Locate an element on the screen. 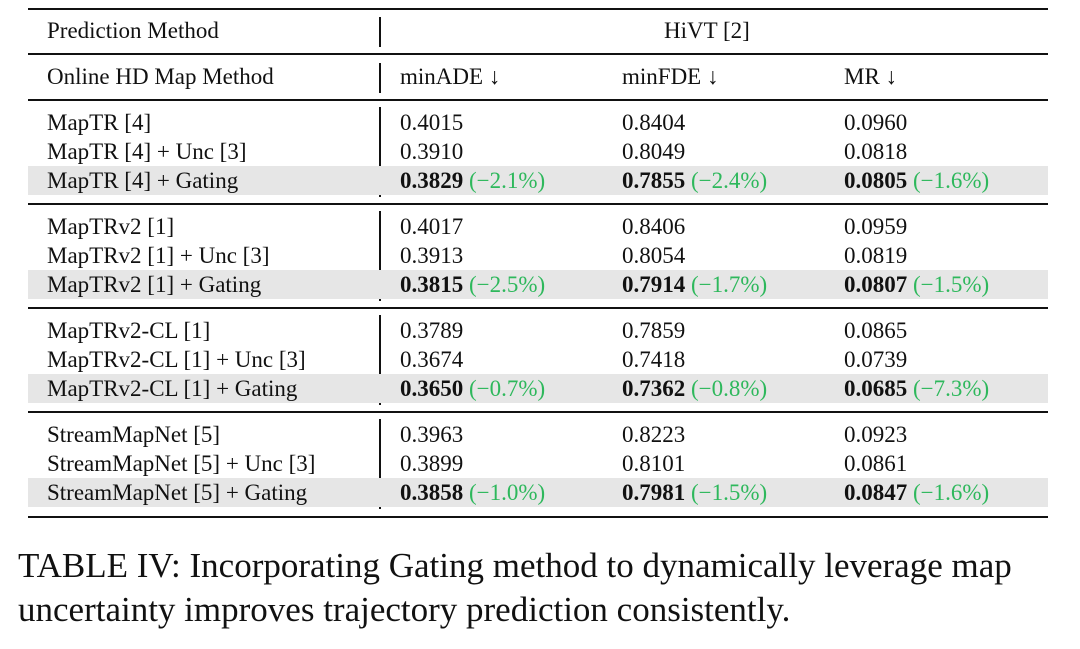  minfde-cell: 0.7859 is located at coordinates (654, 330).